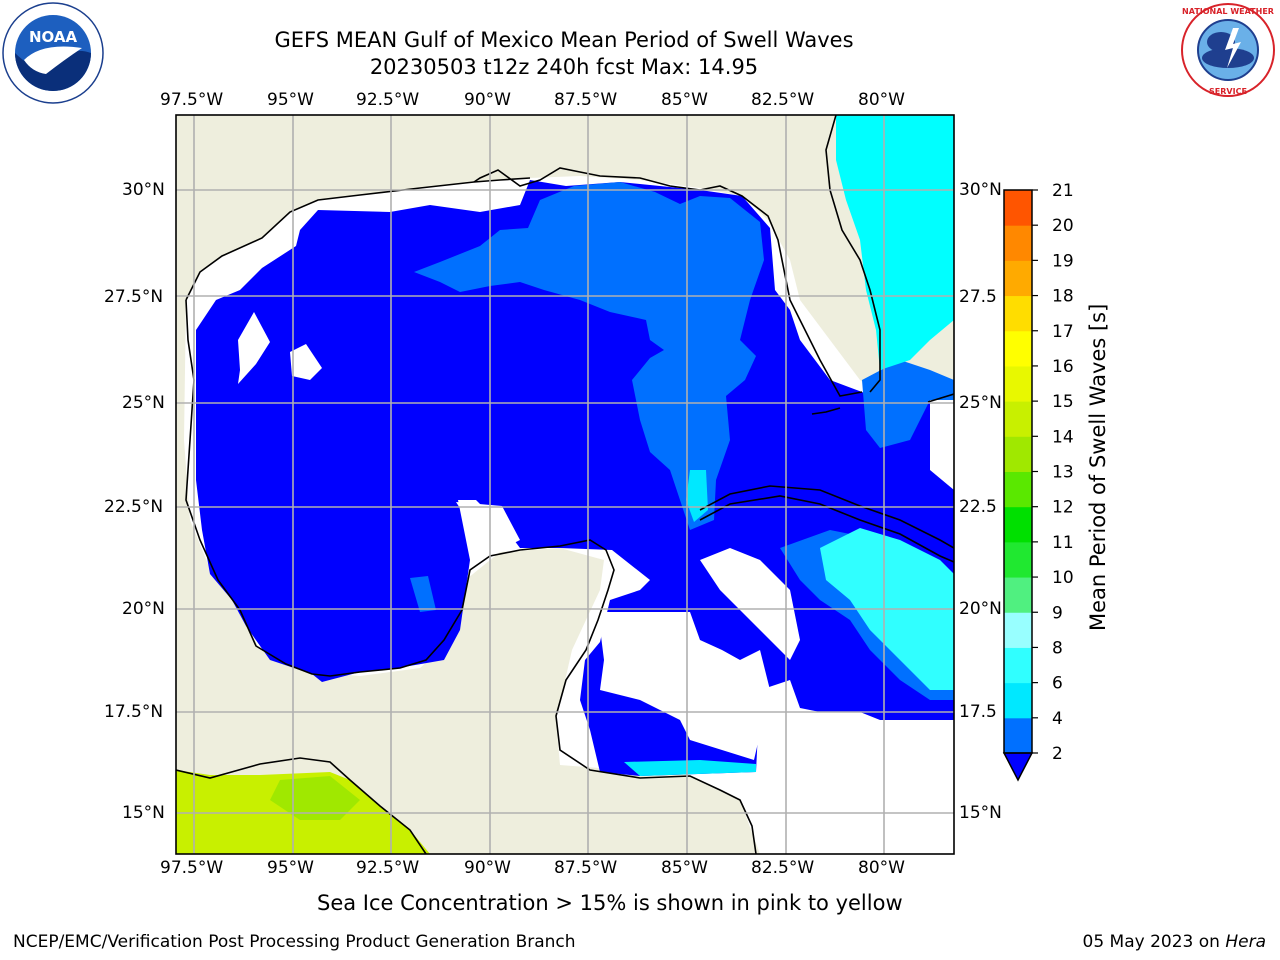 The height and width of the screenshot is (960, 1280). Describe the element at coordinates (684, 868) in the screenshot. I see `lon-label-bottom-5: 85°W` at that location.